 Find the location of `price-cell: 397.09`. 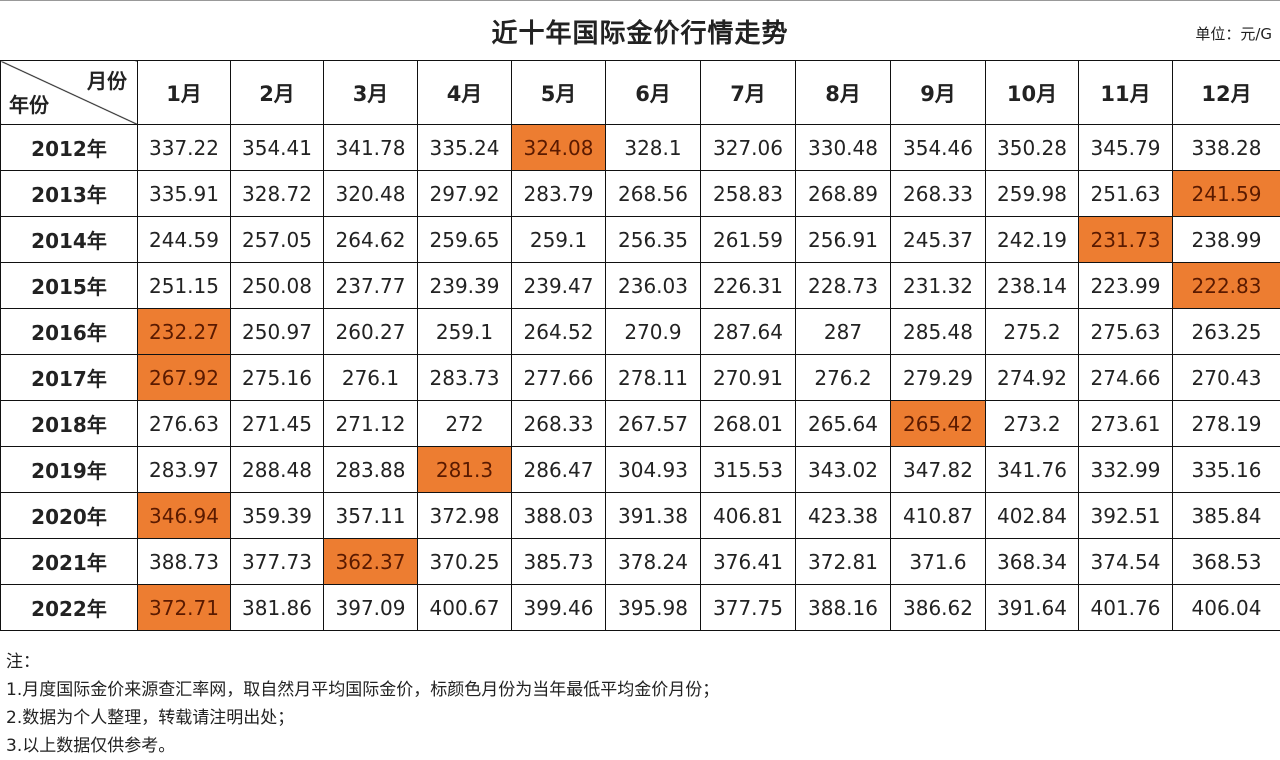

price-cell: 397.09 is located at coordinates (371, 608).